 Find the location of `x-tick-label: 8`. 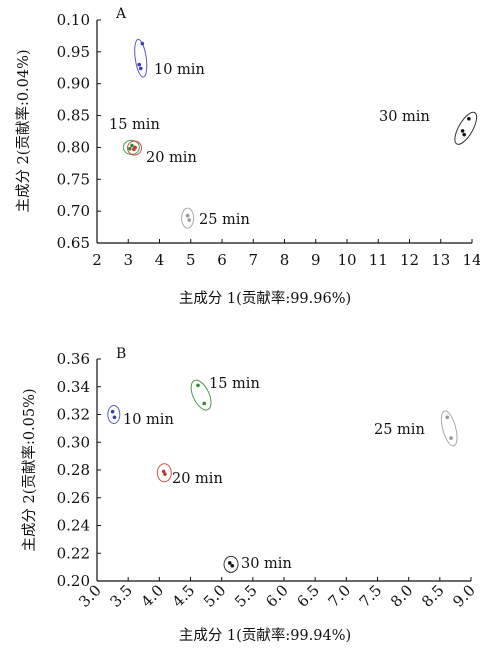

x-tick-label: 8 is located at coordinates (285, 260).